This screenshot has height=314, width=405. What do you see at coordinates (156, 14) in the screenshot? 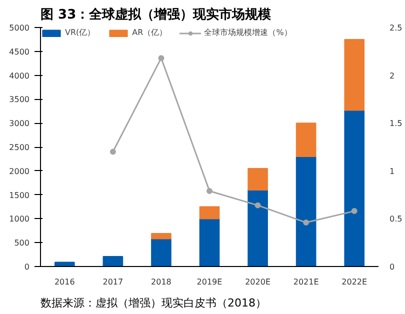
I see `chart-title: 图 33：全球虚拟（增强）现实市场规模` at bounding box center [156, 14].